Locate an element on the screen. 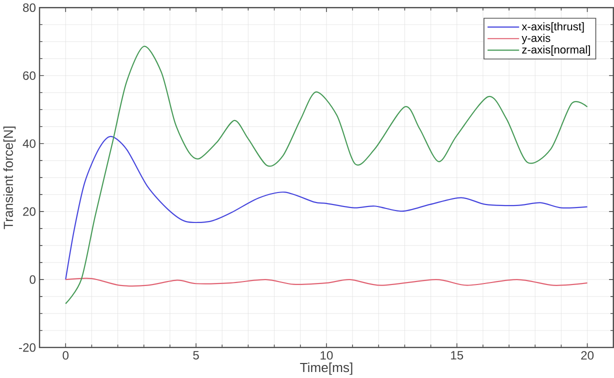  x-tick-label: 20 is located at coordinates (587, 355).